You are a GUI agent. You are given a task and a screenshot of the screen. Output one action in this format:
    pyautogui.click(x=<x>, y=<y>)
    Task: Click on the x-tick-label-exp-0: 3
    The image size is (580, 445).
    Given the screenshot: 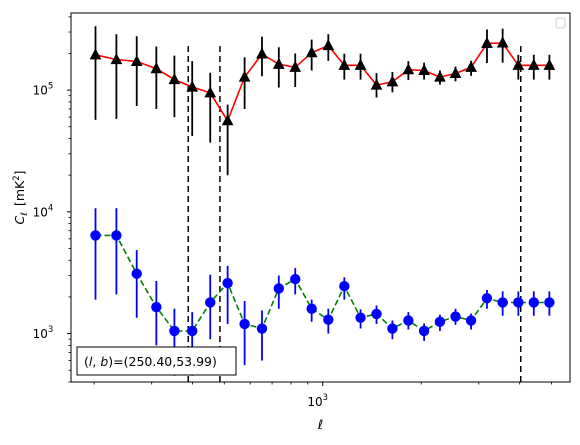 What is the action you would take?
    pyautogui.click(x=325, y=398)
    